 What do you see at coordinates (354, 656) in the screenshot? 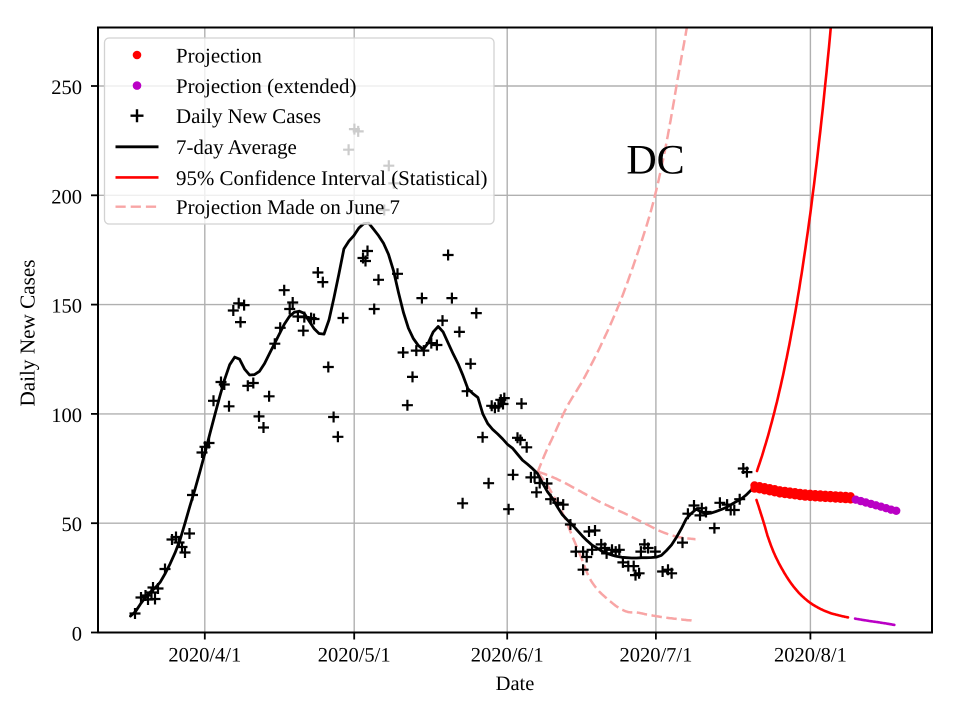
I see `svg-text: 2020/5/1` at bounding box center [354, 656].